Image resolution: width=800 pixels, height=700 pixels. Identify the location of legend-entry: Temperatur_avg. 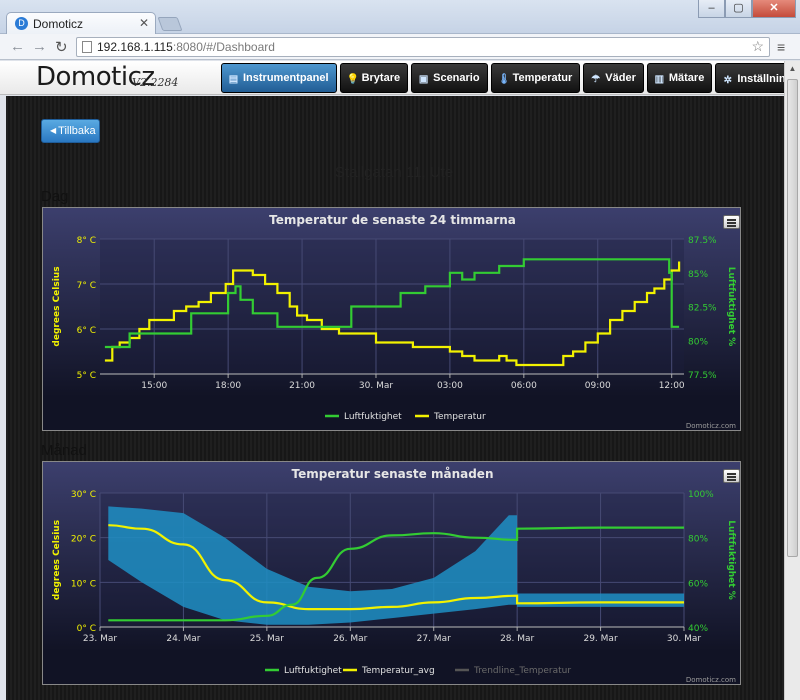
(398, 671).